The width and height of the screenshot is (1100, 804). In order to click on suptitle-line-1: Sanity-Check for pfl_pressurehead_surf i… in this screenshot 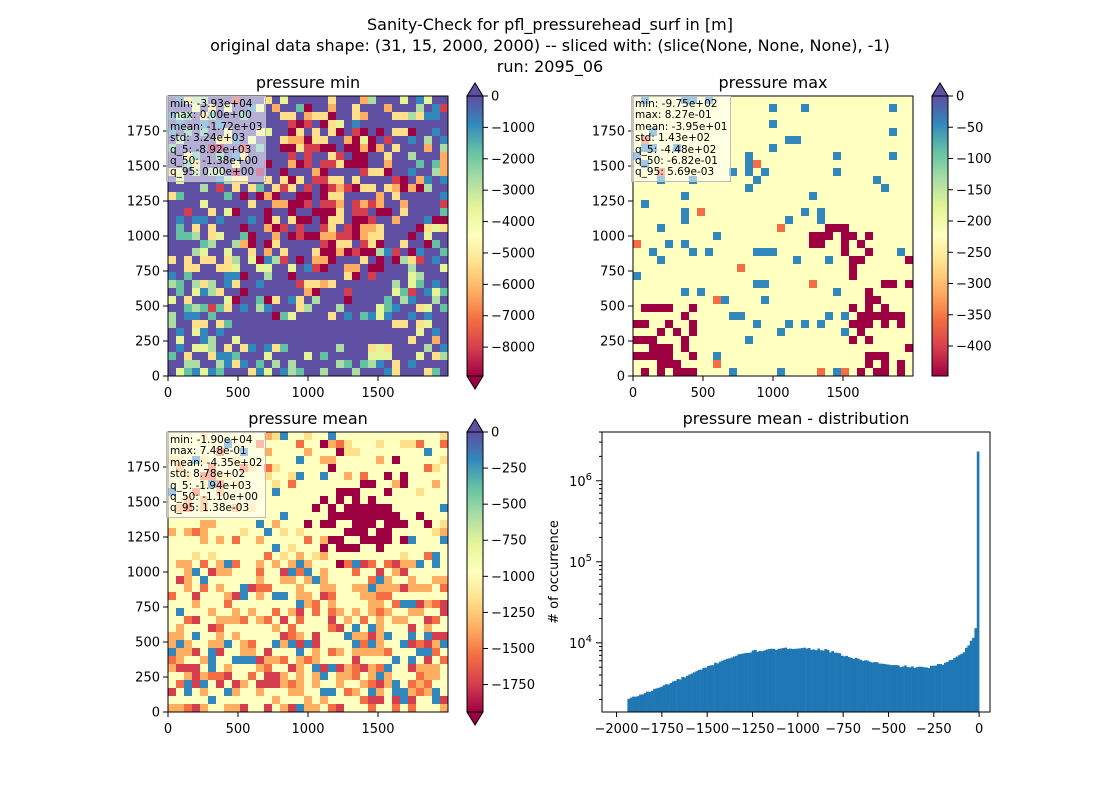, I will do `click(550, 25)`.